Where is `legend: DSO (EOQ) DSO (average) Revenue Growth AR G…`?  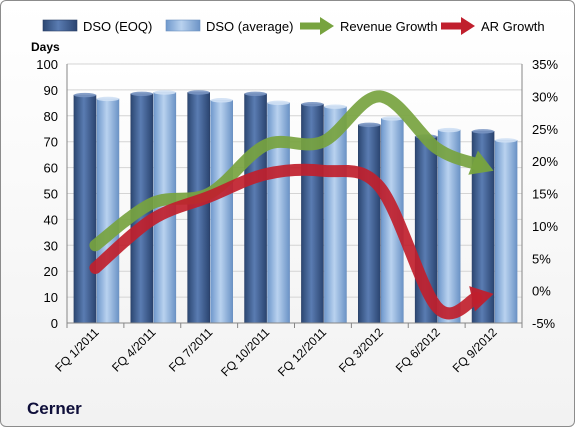 legend: DSO (EOQ) DSO (average) Revenue Growth AR G… is located at coordinates (293, 26).